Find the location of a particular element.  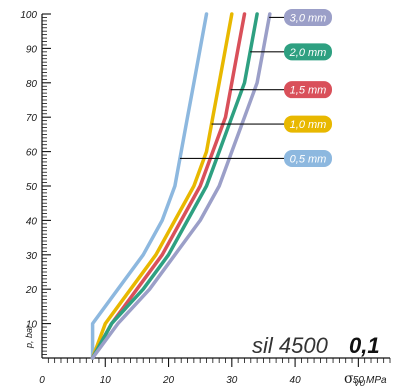

x-axis-unit: MPa is located at coordinates (376, 380).